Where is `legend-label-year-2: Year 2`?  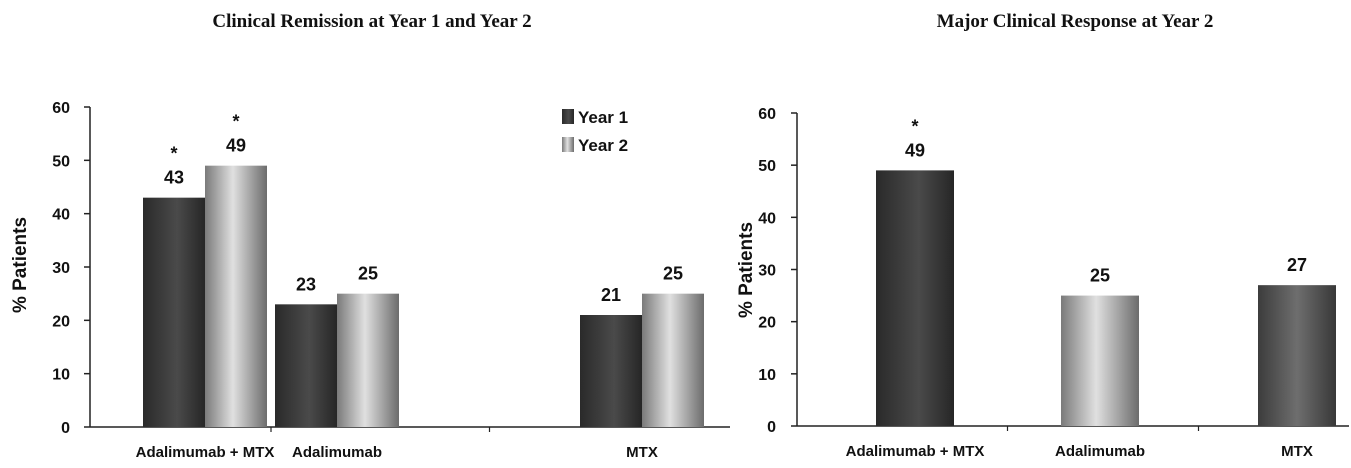 legend-label-year-2: Year 2 is located at coordinates (603, 145).